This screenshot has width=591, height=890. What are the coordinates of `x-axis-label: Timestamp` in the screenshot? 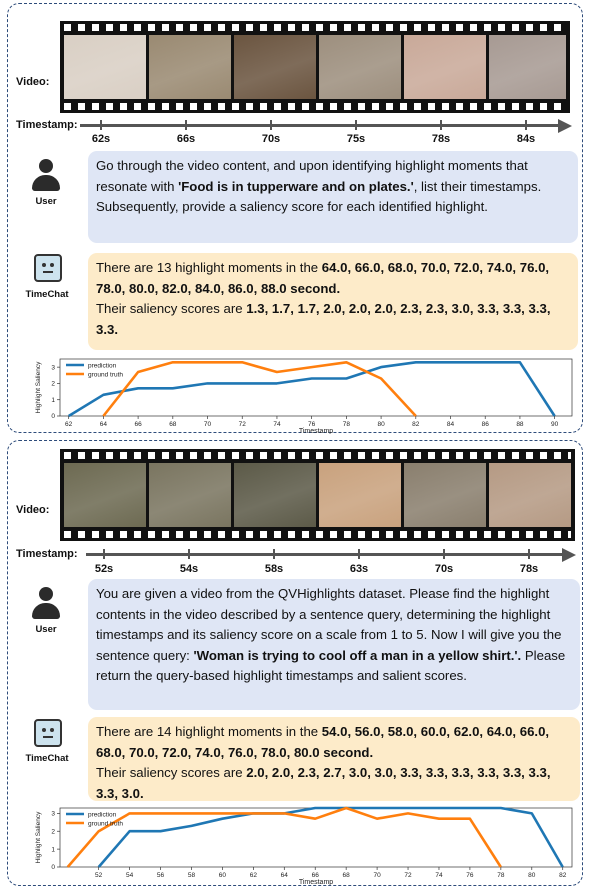 It's located at (316, 882).